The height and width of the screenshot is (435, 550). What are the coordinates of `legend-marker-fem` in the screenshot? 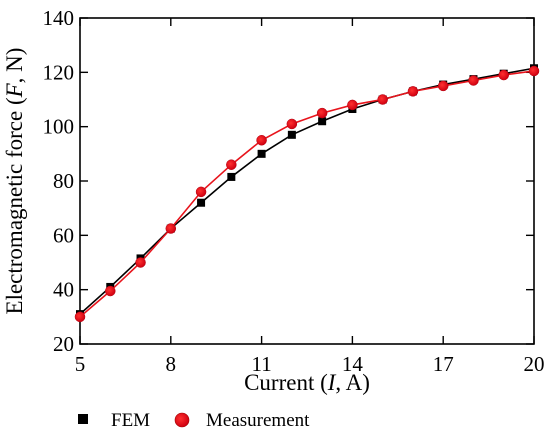 It's located at (83, 419).